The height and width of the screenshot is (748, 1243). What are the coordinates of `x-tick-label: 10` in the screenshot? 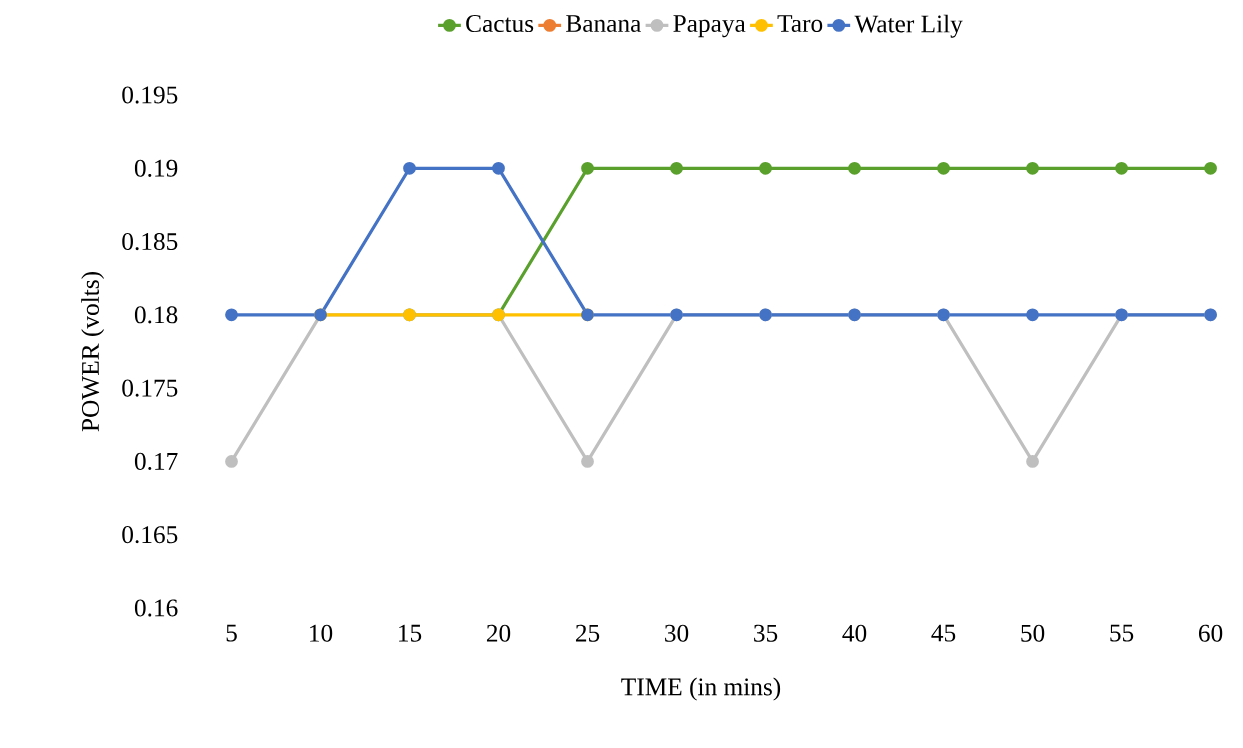 It's located at (321, 633).